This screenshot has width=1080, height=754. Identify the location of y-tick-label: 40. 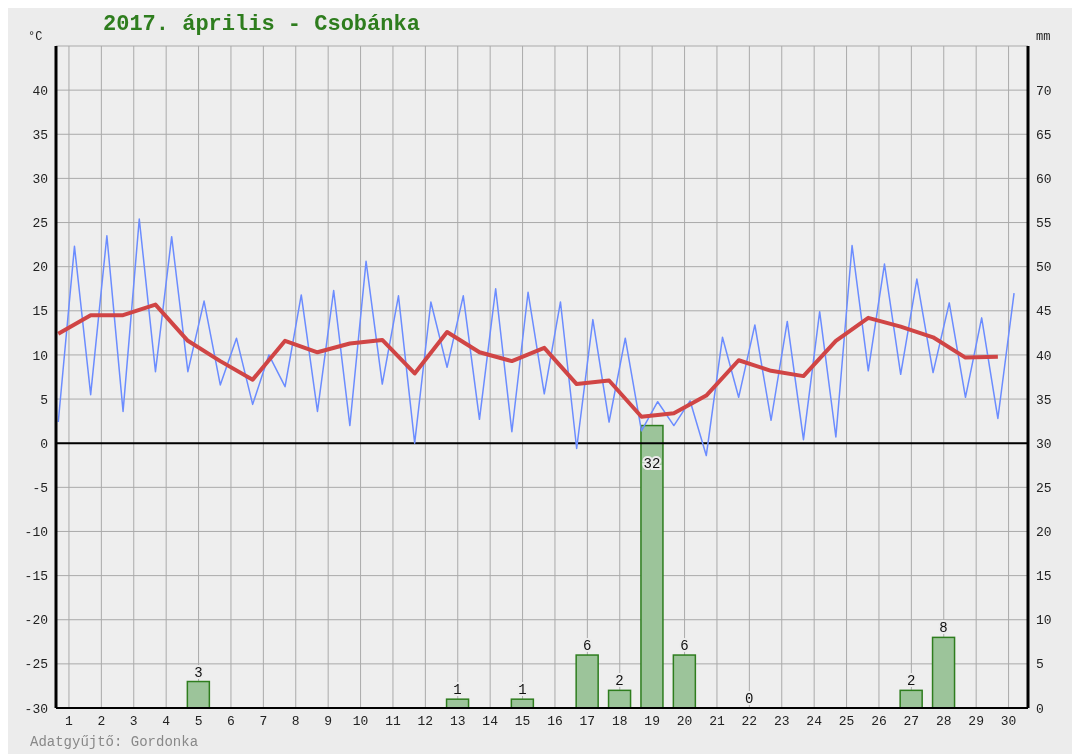
(40, 91).